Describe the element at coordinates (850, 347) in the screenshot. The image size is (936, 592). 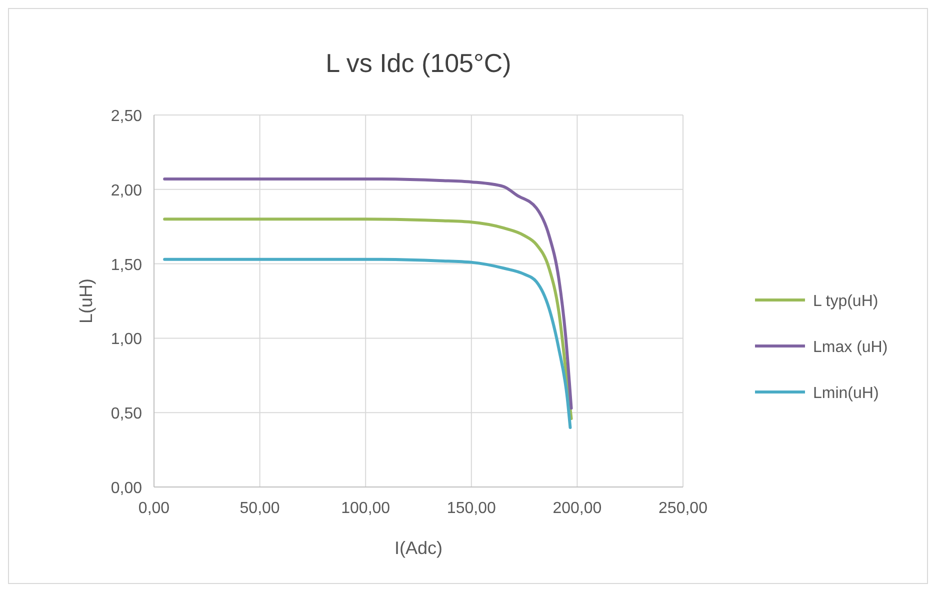
I see `legend-label: Lmax (uH)` at that location.